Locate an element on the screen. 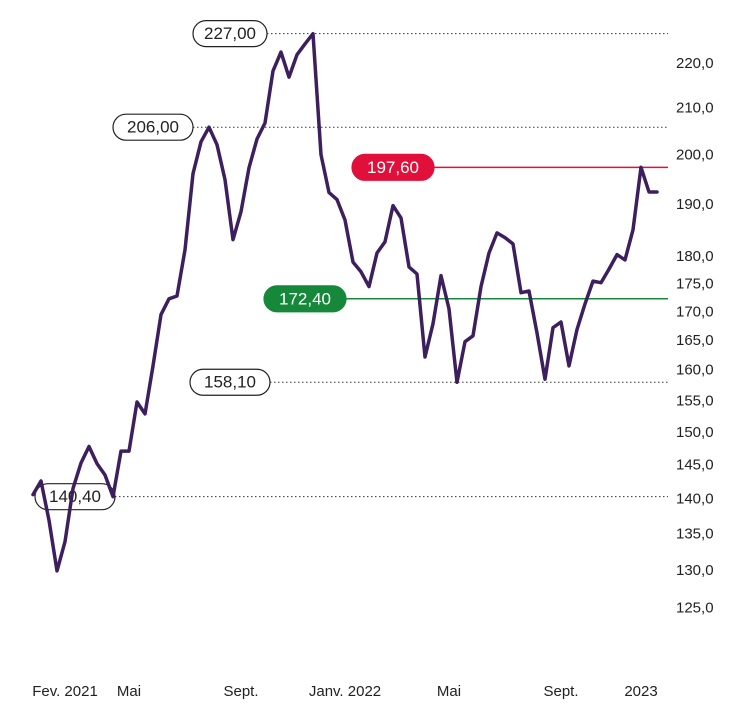 The image size is (750, 720). y-tick-label: 180,0 is located at coordinates (695, 256).